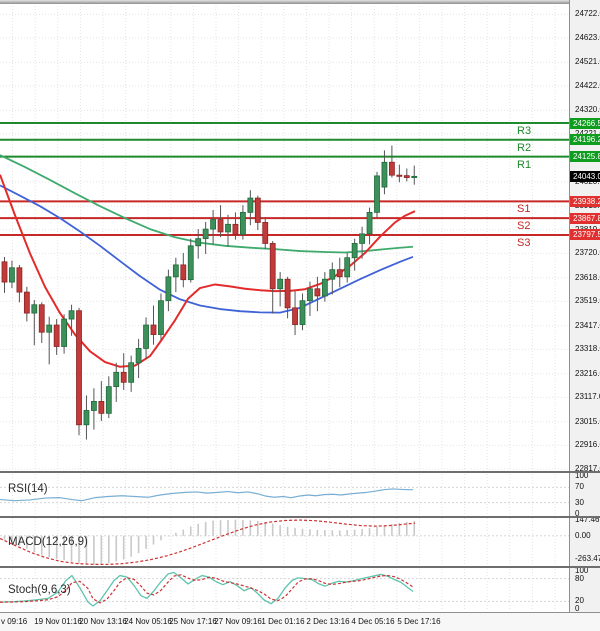  I want to click on price-tick-label: 24320.0, so click(587, 110).